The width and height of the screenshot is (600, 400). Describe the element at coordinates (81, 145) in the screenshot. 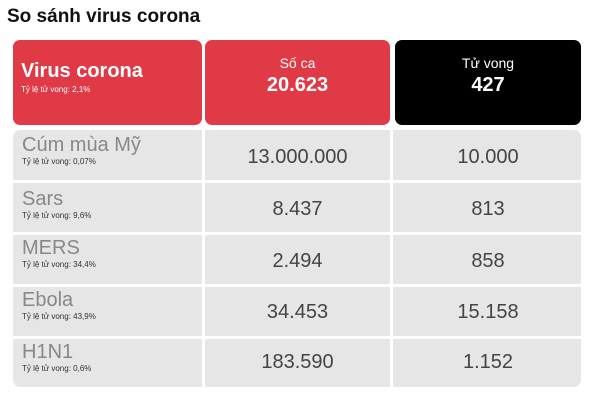

I see `row-name: Cúm mùa Mỹ` at that location.